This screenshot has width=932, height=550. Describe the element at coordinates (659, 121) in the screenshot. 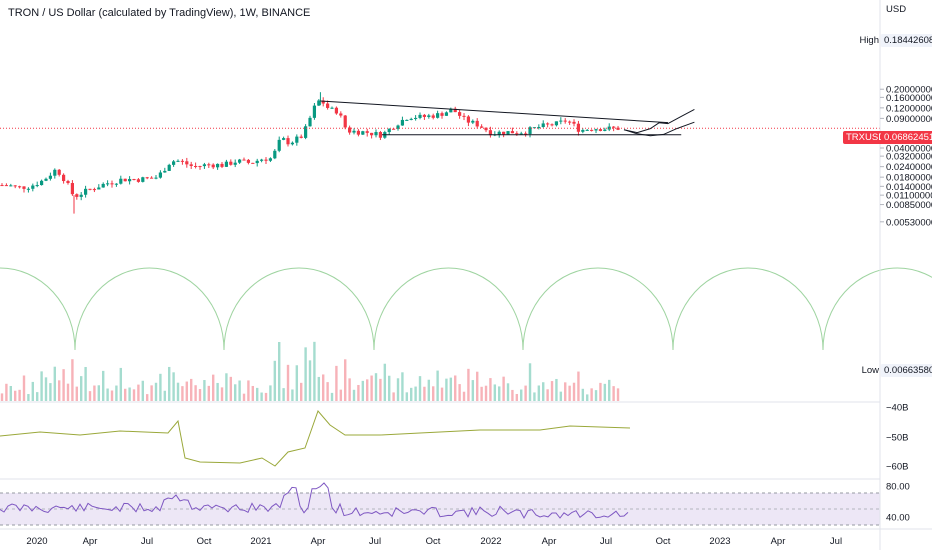

I see `projection-path` at that location.